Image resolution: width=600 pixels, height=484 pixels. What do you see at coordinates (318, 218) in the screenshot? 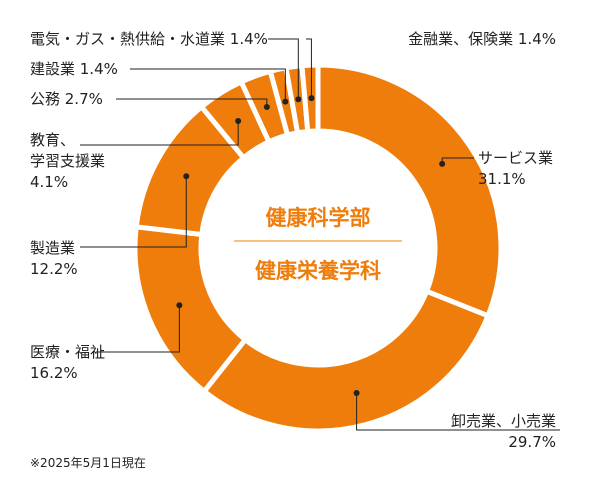
I see `center-title-faculty: 健康科学部` at bounding box center [318, 218].